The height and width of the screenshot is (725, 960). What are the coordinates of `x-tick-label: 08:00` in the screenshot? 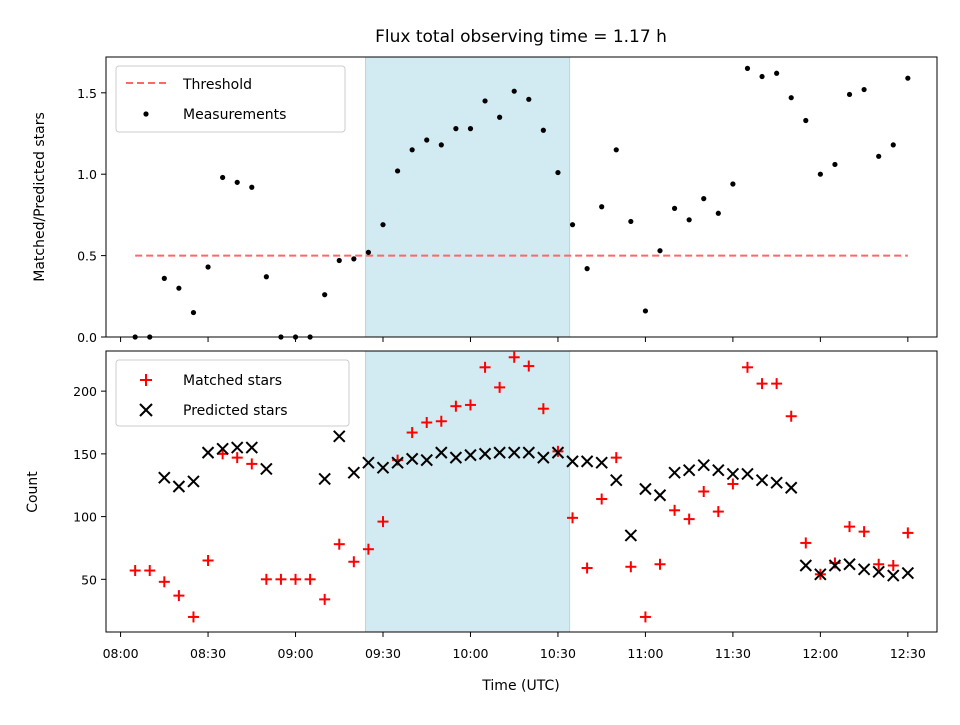 It's located at (121, 653).